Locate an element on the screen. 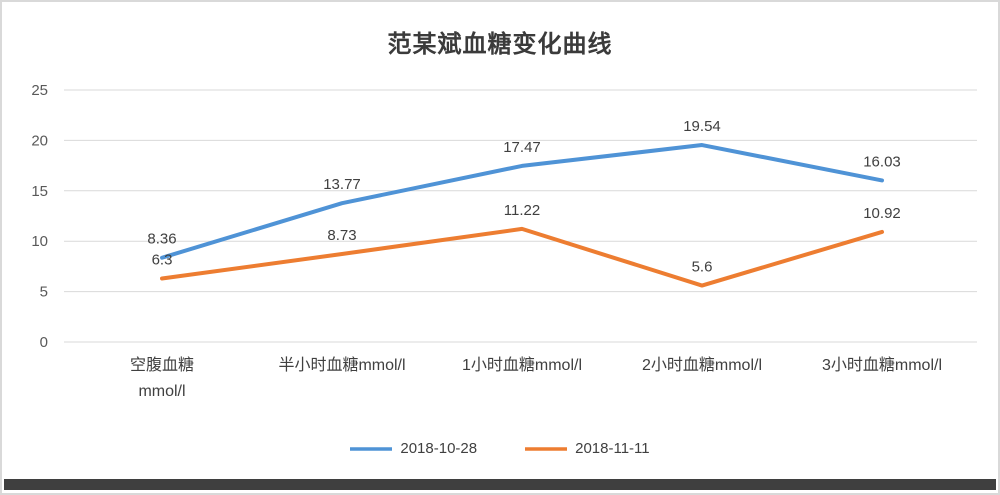 The image size is (1000, 495). y-axis-tick-label: 5 is located at coordinates (44, 292).